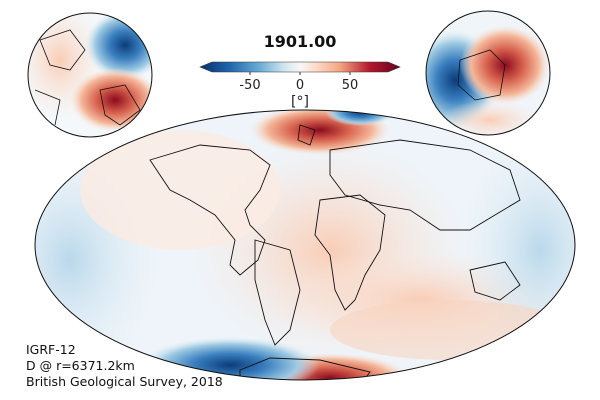 This screenshot has height=400, width=600. Describe the element at coordinates (300, 68) in the screenshot. I see `colorbar` at that location.